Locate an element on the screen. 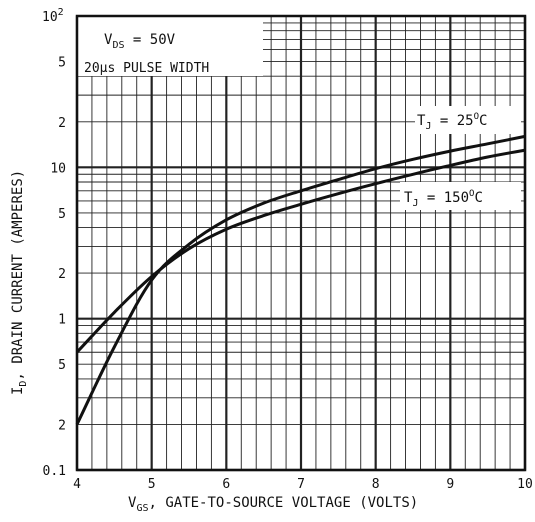 The width and height of the screenshot is (535, 522). x-tick-labels: 4 5 6 7 8 9 10 is located at coordinates (303, 484).